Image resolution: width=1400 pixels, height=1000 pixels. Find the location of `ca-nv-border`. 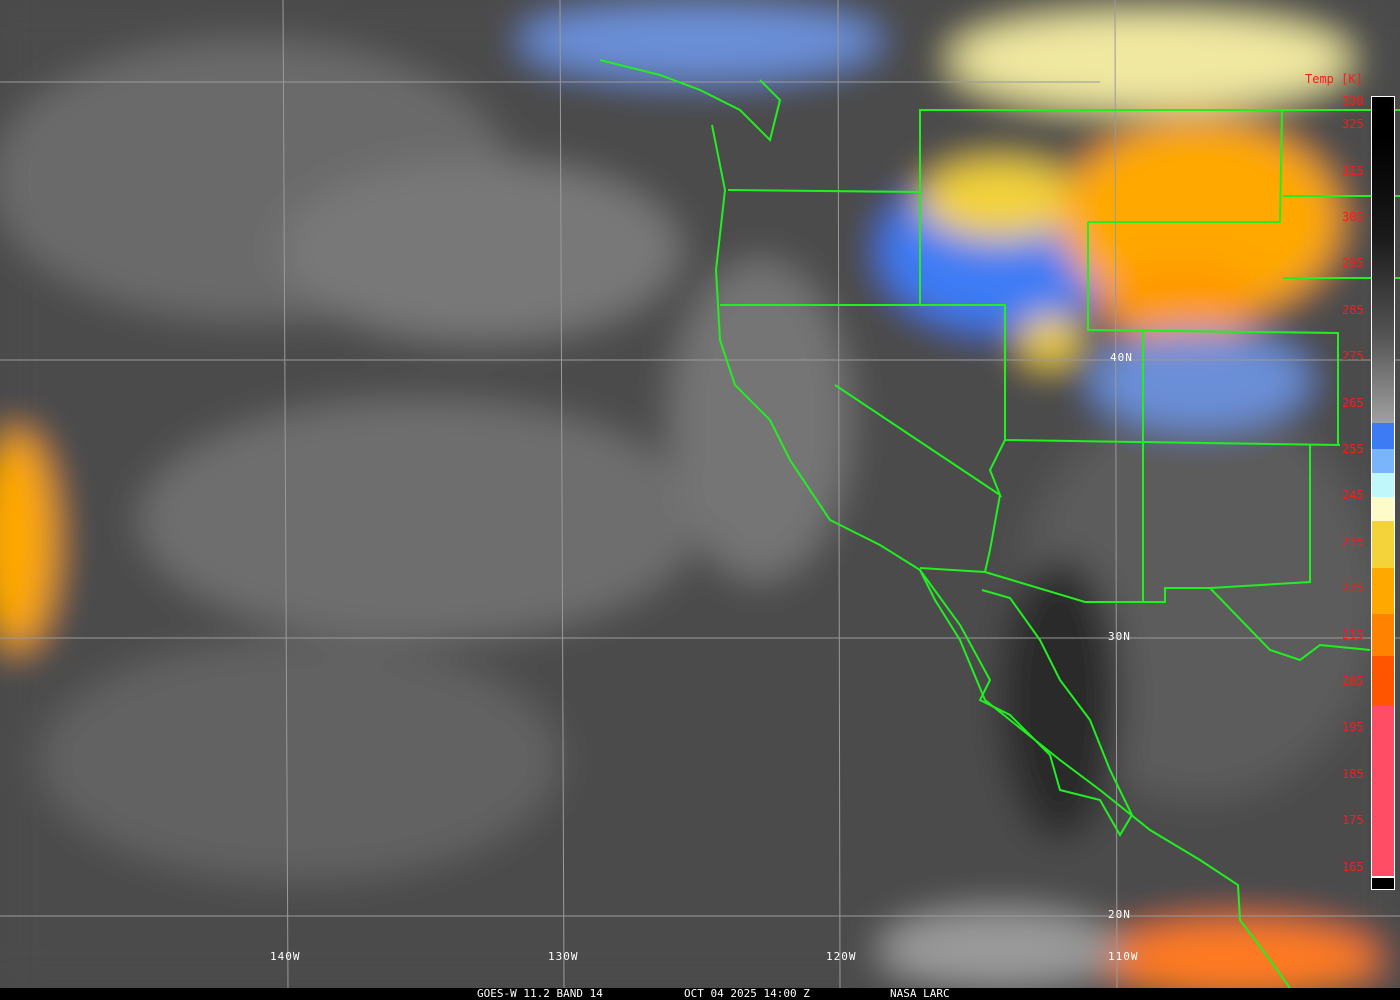

ca-nv-border is located at coordinates (920, 441).